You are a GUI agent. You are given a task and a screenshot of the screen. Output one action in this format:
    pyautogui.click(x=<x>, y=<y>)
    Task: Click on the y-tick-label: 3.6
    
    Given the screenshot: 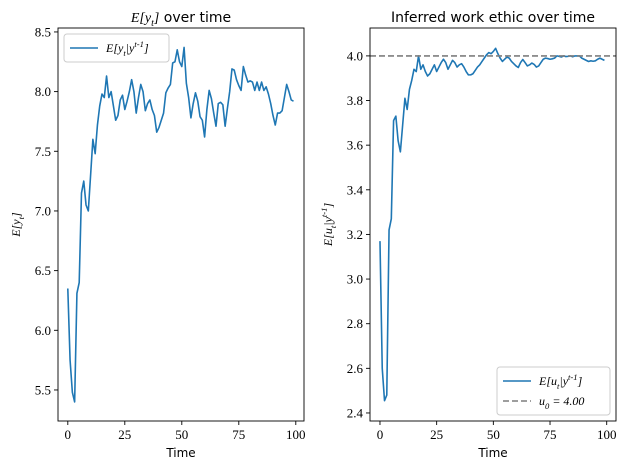 What is the action you would take?
    pyautogui.click(x=355, y=145)
    